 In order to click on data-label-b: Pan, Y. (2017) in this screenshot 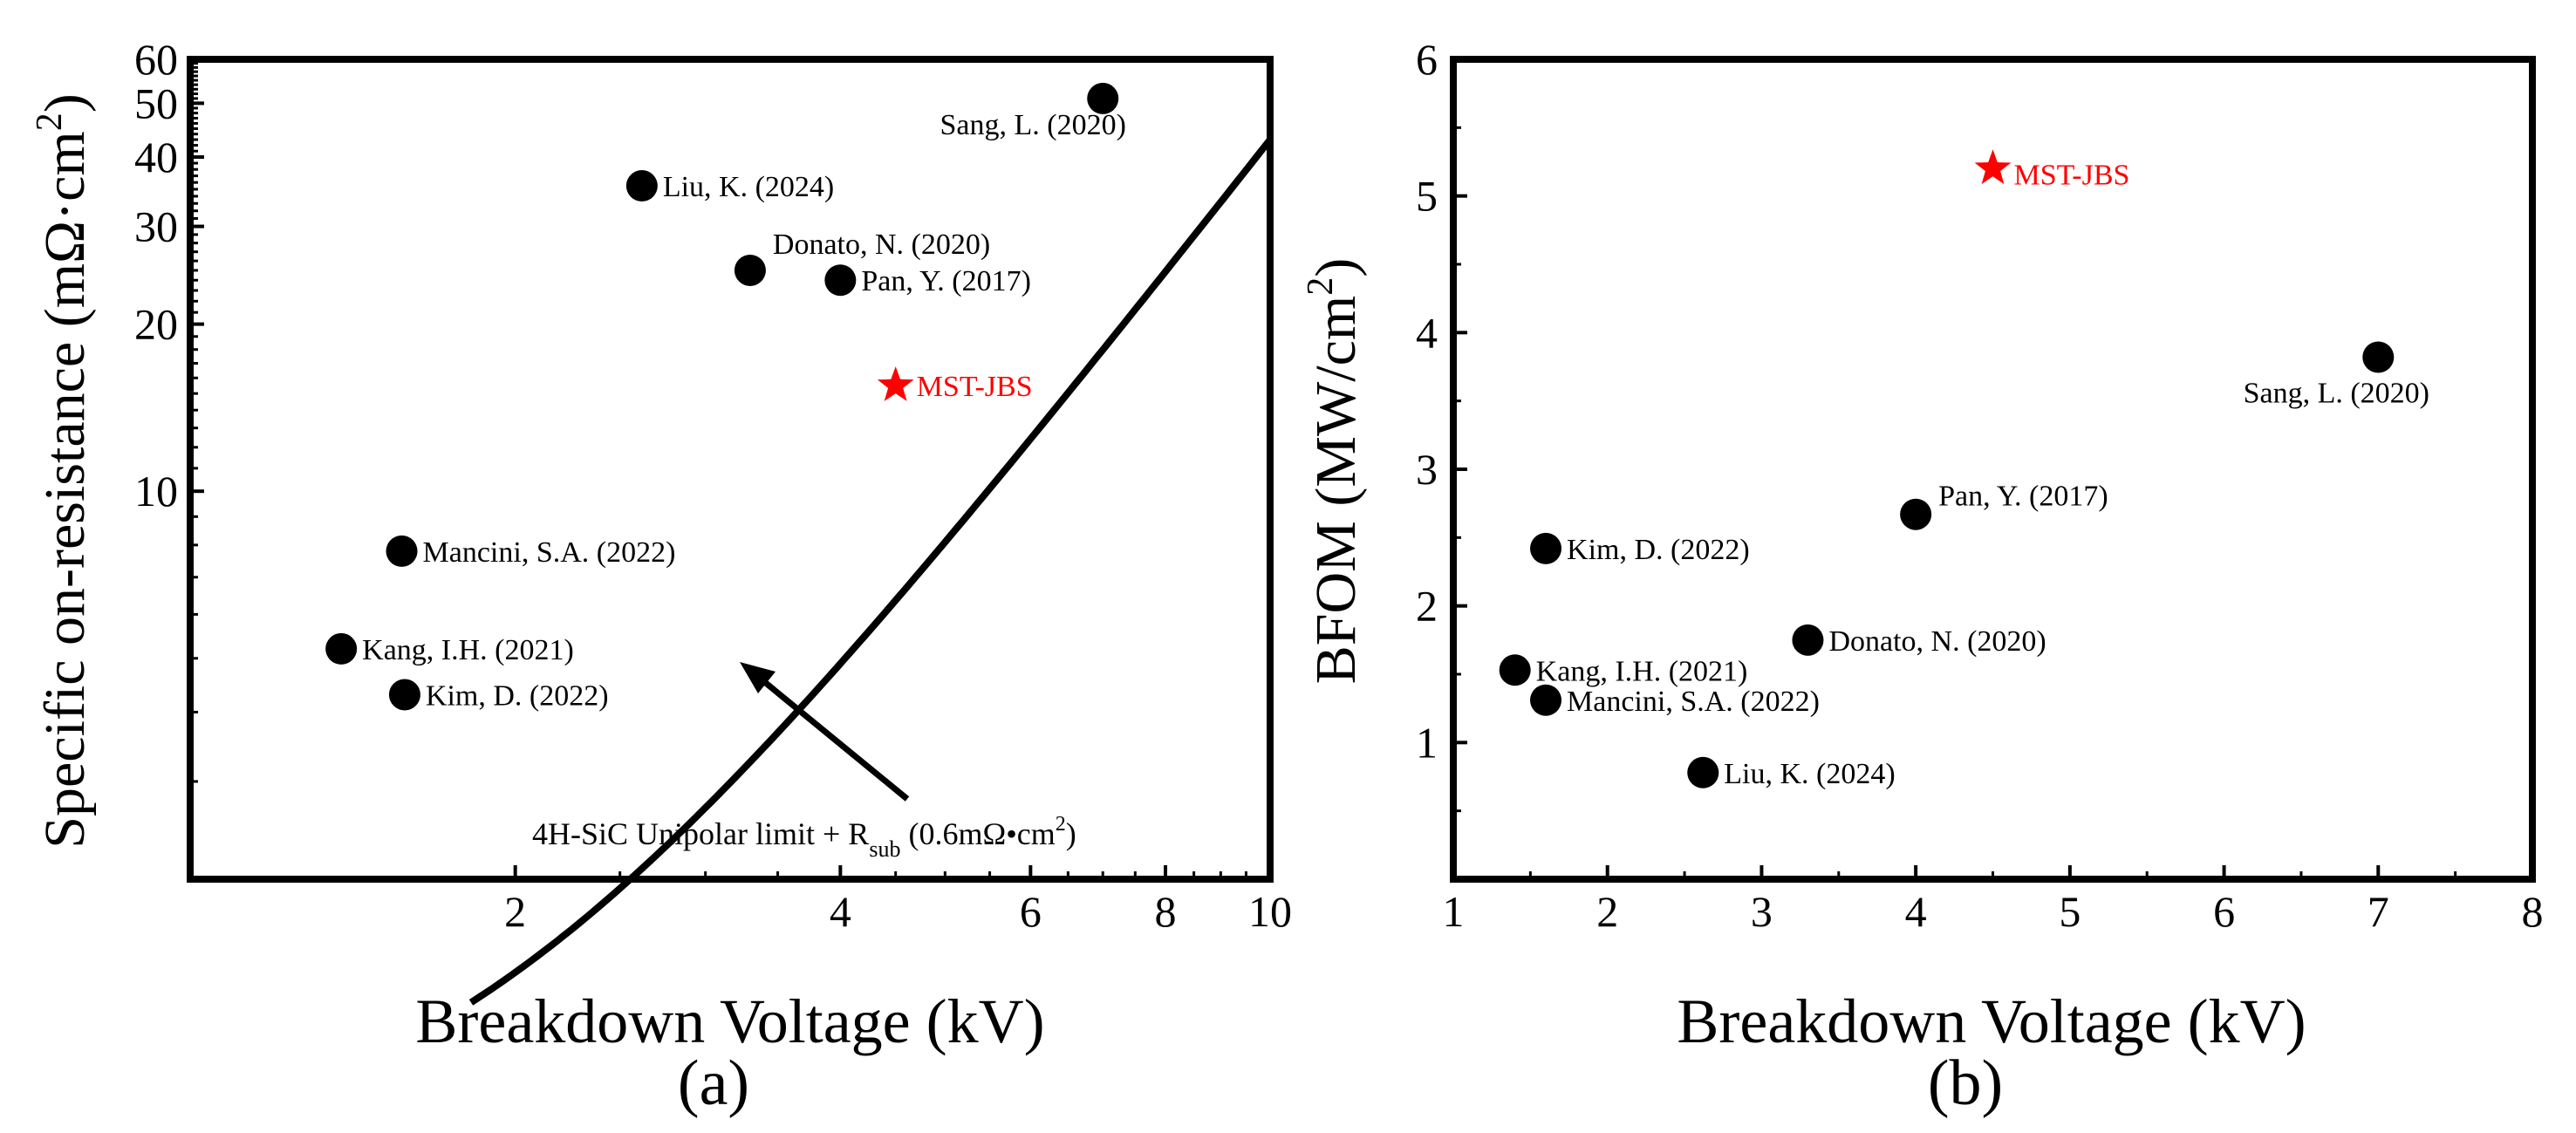, I will do `click(2023, 497)`.